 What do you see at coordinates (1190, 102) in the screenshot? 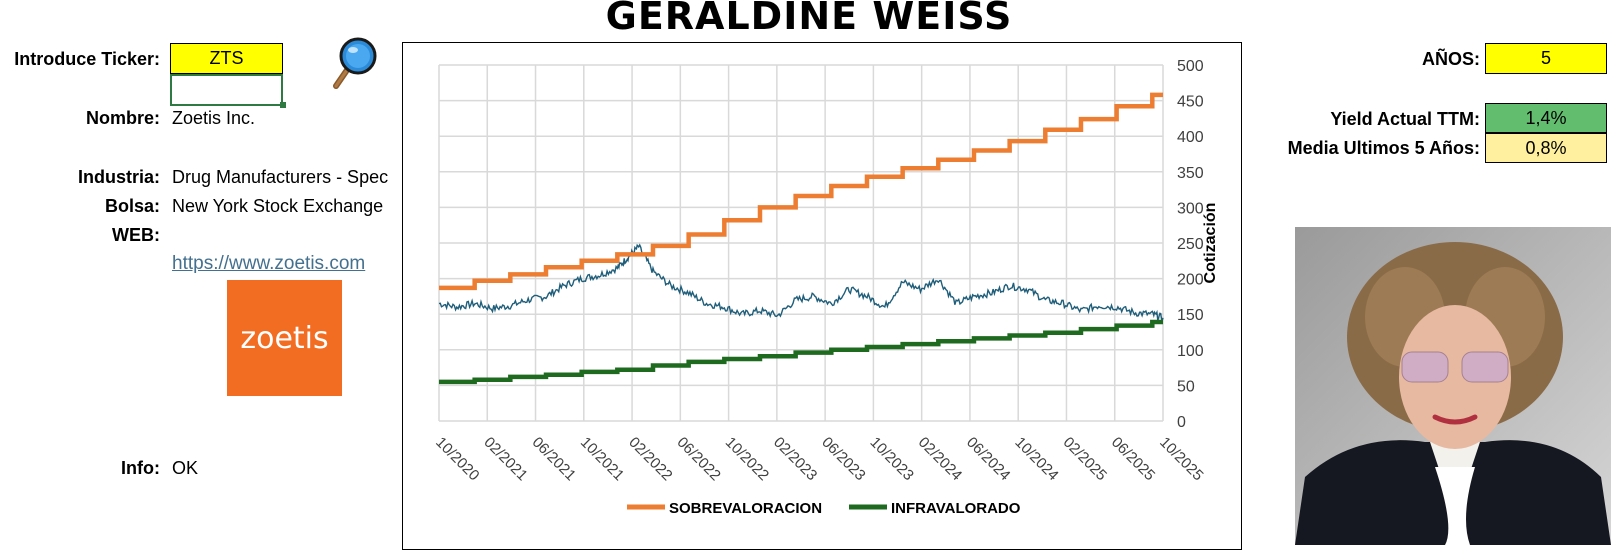
I see `y-tick-label: 450` at bounding box center [1190, 102].